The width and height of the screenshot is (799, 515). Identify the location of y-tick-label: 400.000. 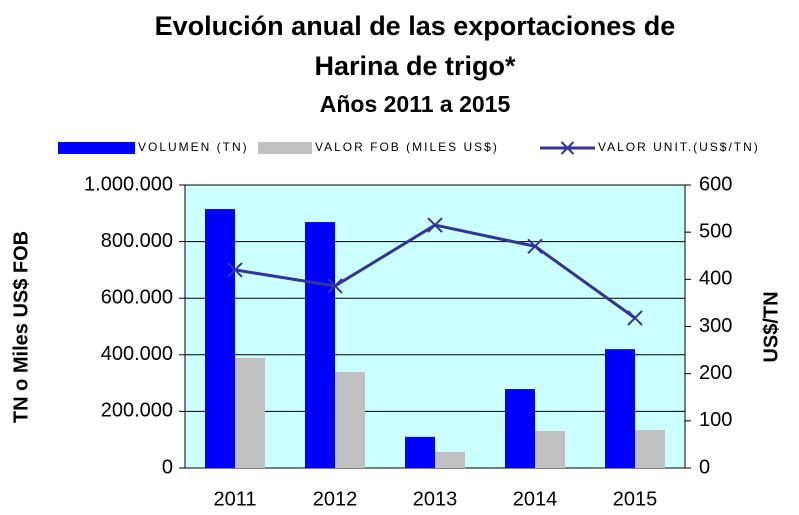
(137, 354).